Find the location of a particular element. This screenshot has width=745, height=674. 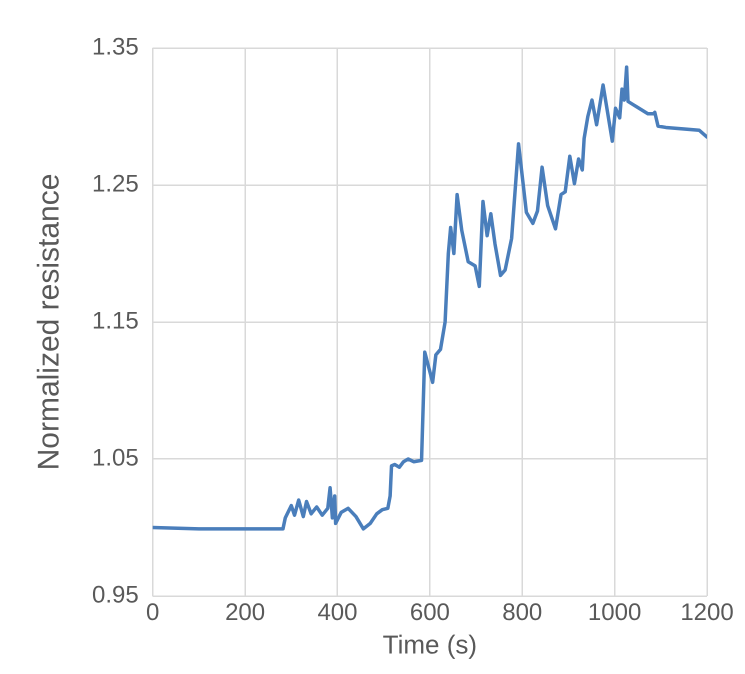

x-tick-label: 600 is located at coordinates (430, 612).